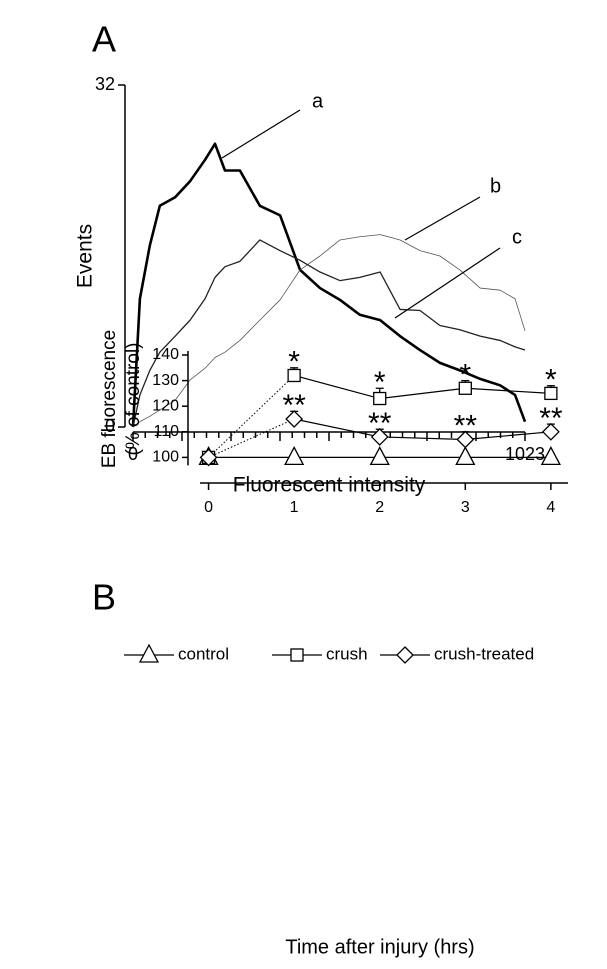 Image resolution: width=607 pixels, height=969 pixels. I want to click on y-axis-label: Events, so click(85, 256).